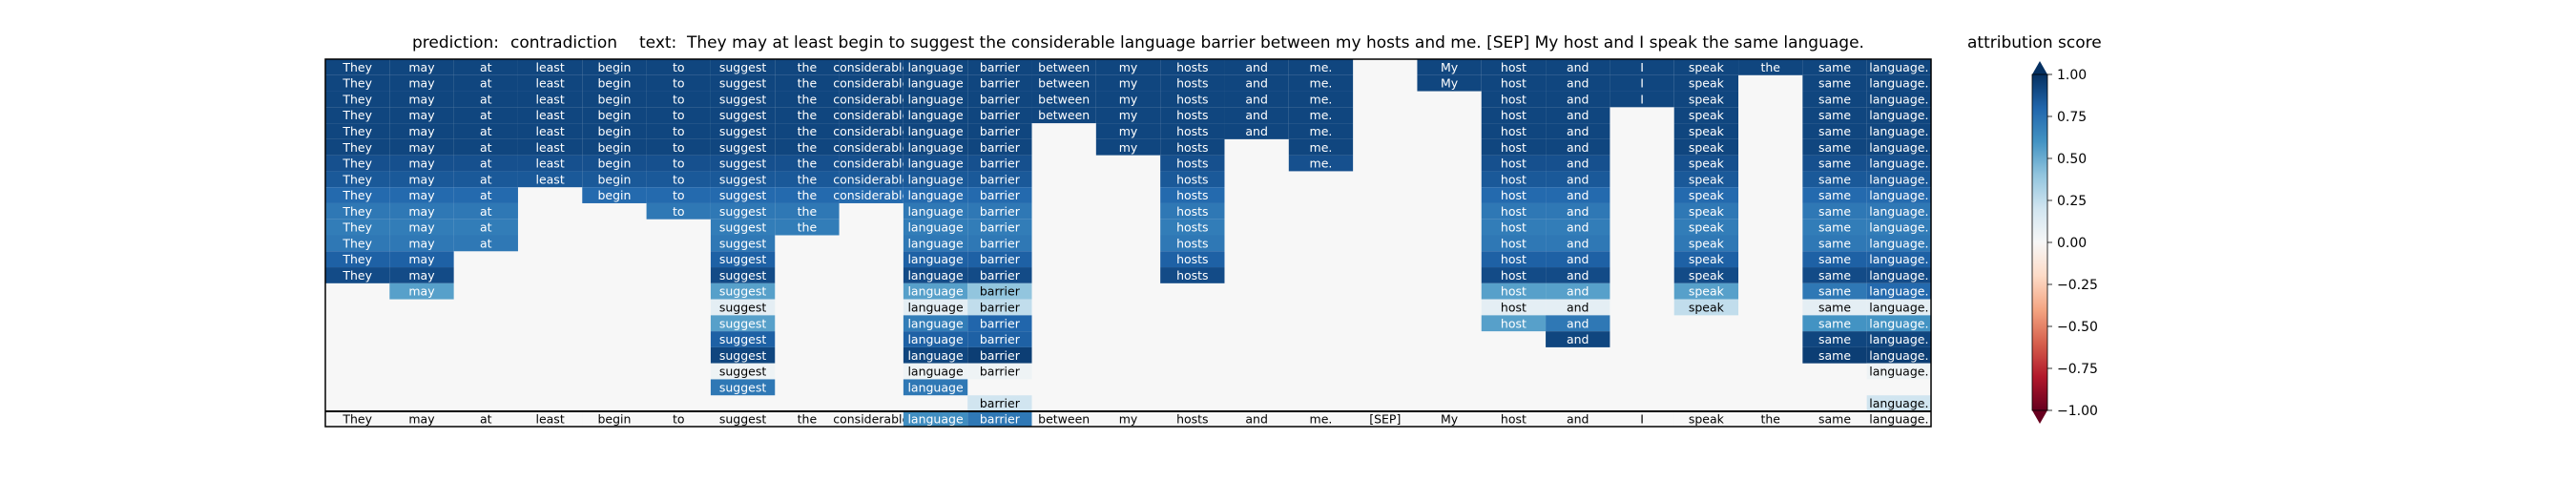  What do you see at coordinates (935, 356) in the screenshot?
I see `token-label: language` at bounding box center [935, 356].